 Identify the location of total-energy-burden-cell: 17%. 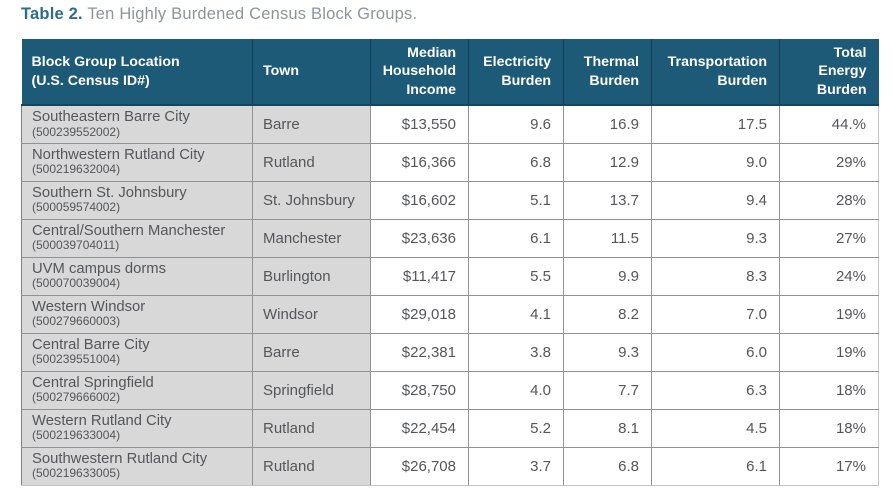
(829, 466).